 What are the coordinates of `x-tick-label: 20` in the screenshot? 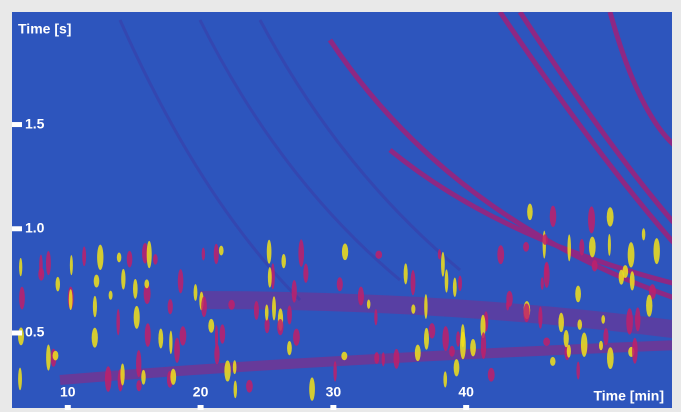 It's located at (201, 392).